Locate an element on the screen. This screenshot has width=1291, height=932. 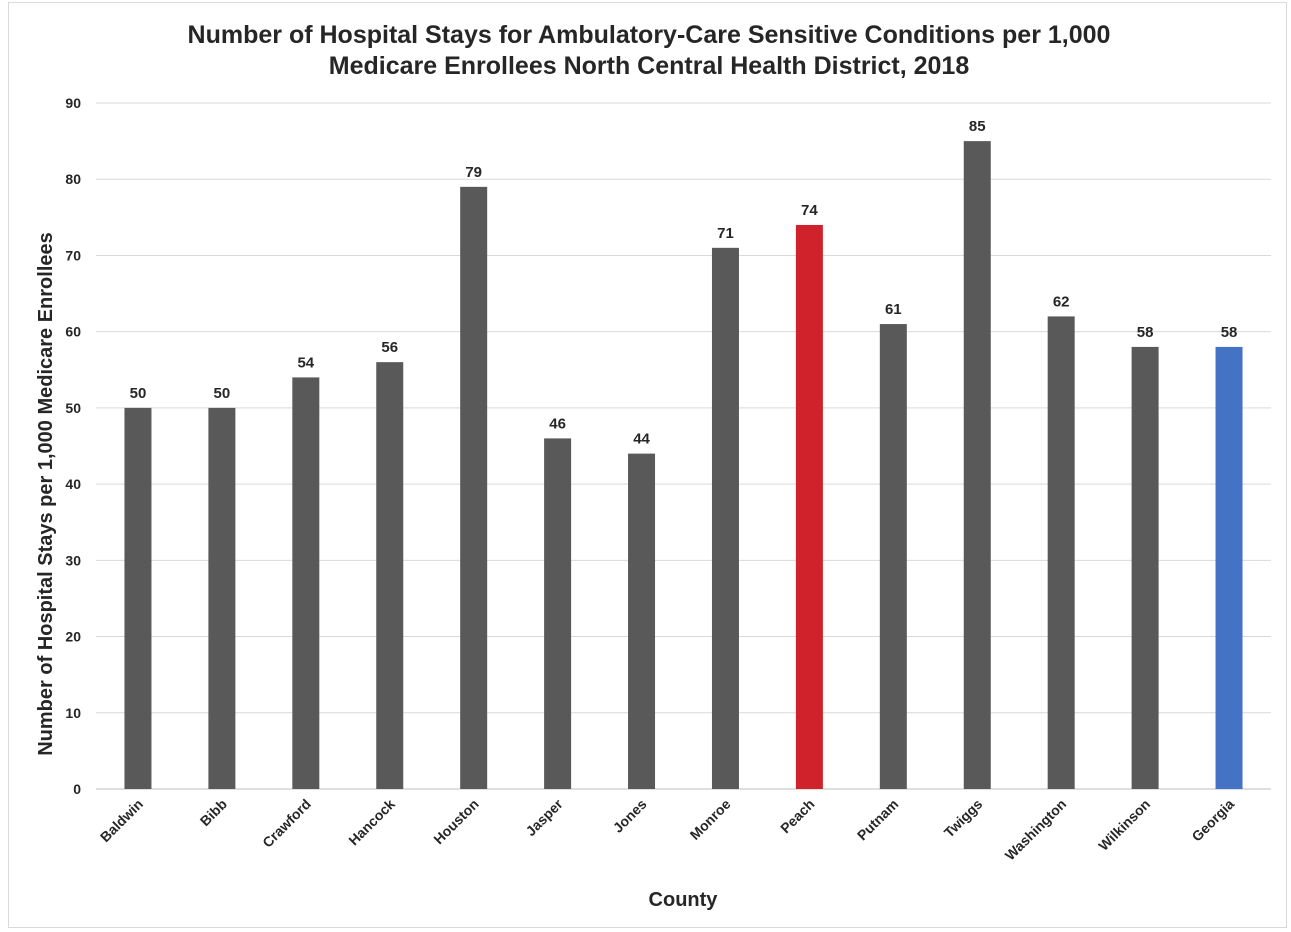
data-label-washington: 62 is located at coordinates (1061, 301).